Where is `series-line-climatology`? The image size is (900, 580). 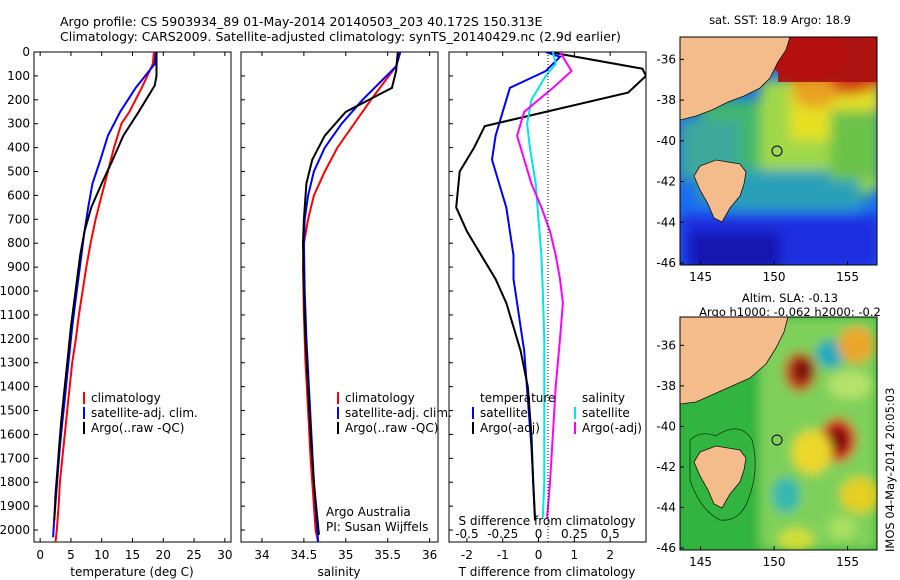
series-line-climatology is located at coordinates (351, 297).